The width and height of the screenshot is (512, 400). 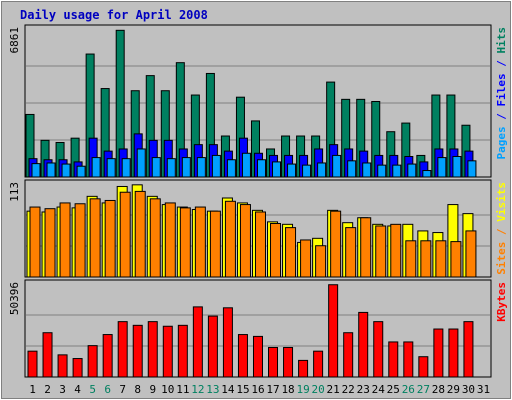 I want to click on x-tick-label: 27, so click(x=423, y=389).